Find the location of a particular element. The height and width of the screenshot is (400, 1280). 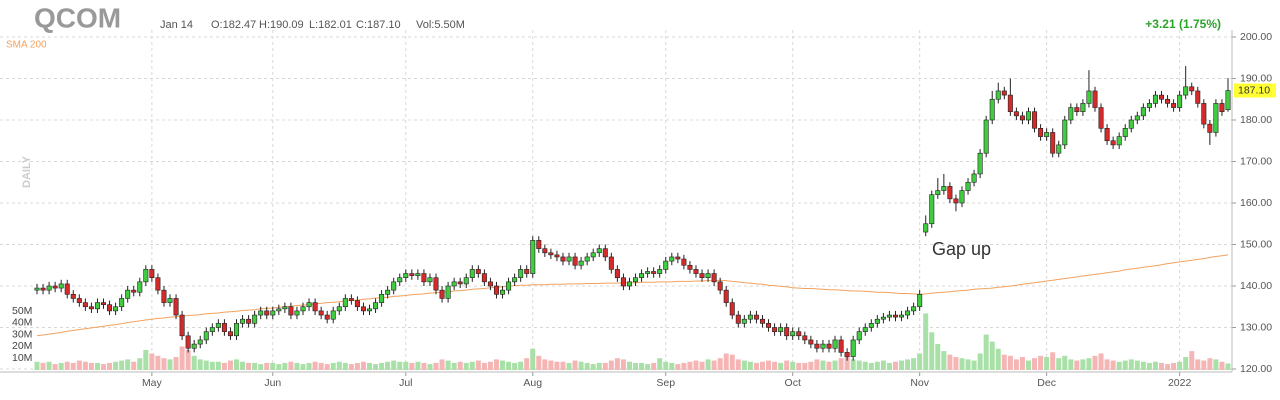

annotation: Gap up is located at coordinates (961, 249).